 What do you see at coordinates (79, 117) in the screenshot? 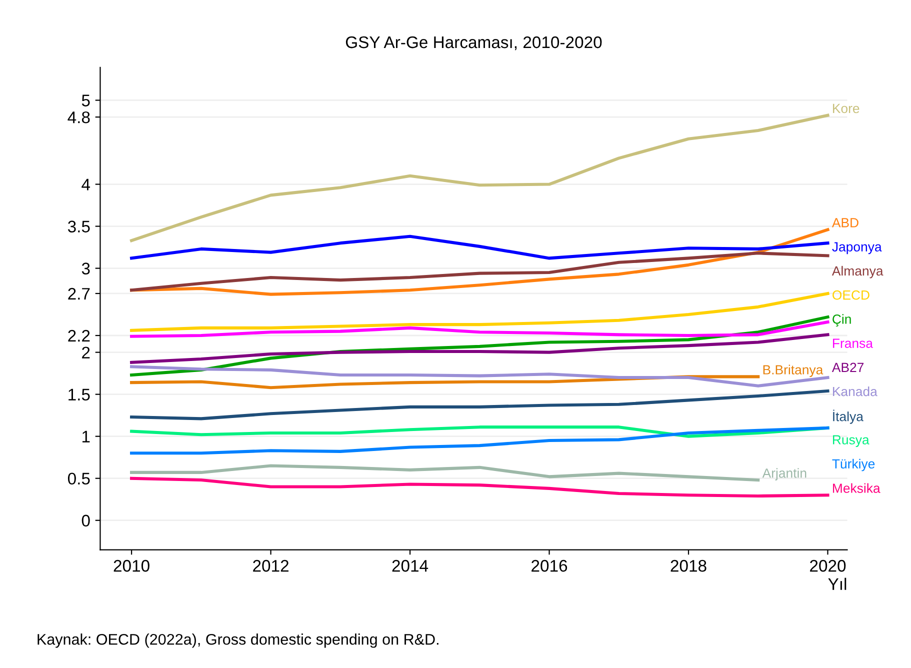
I see `y-tick-label: 4.8` at bounding box center [79, 117].